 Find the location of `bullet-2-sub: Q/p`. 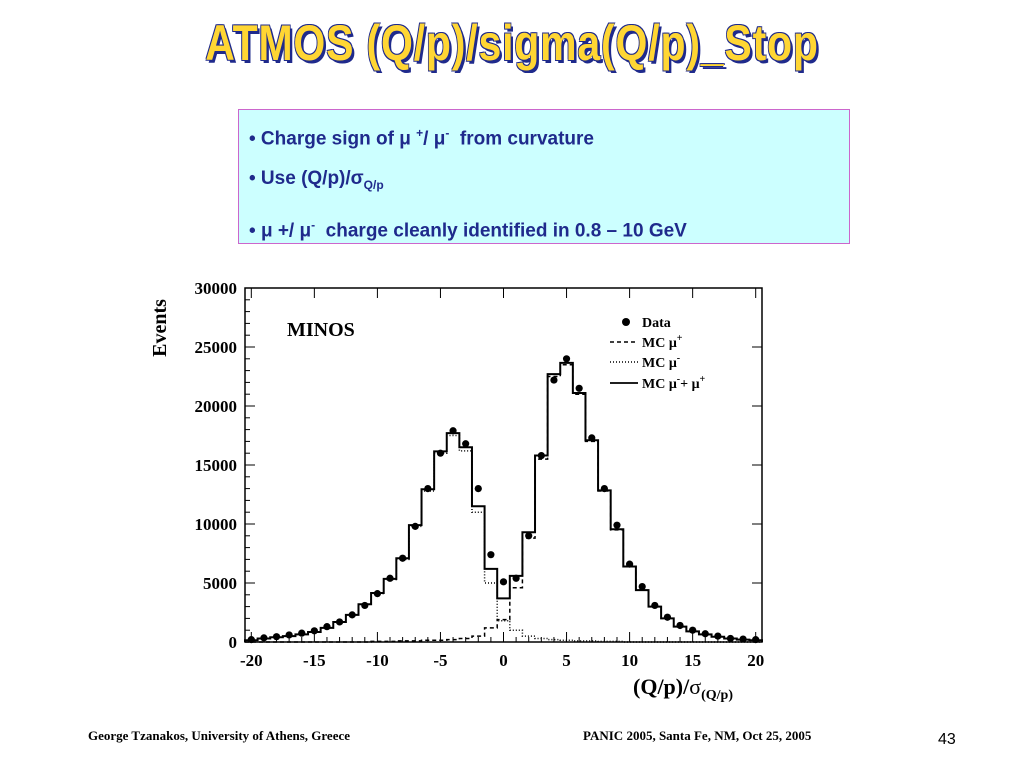

bullet-2-sub: Q/p is located at coordinates (373, 184).